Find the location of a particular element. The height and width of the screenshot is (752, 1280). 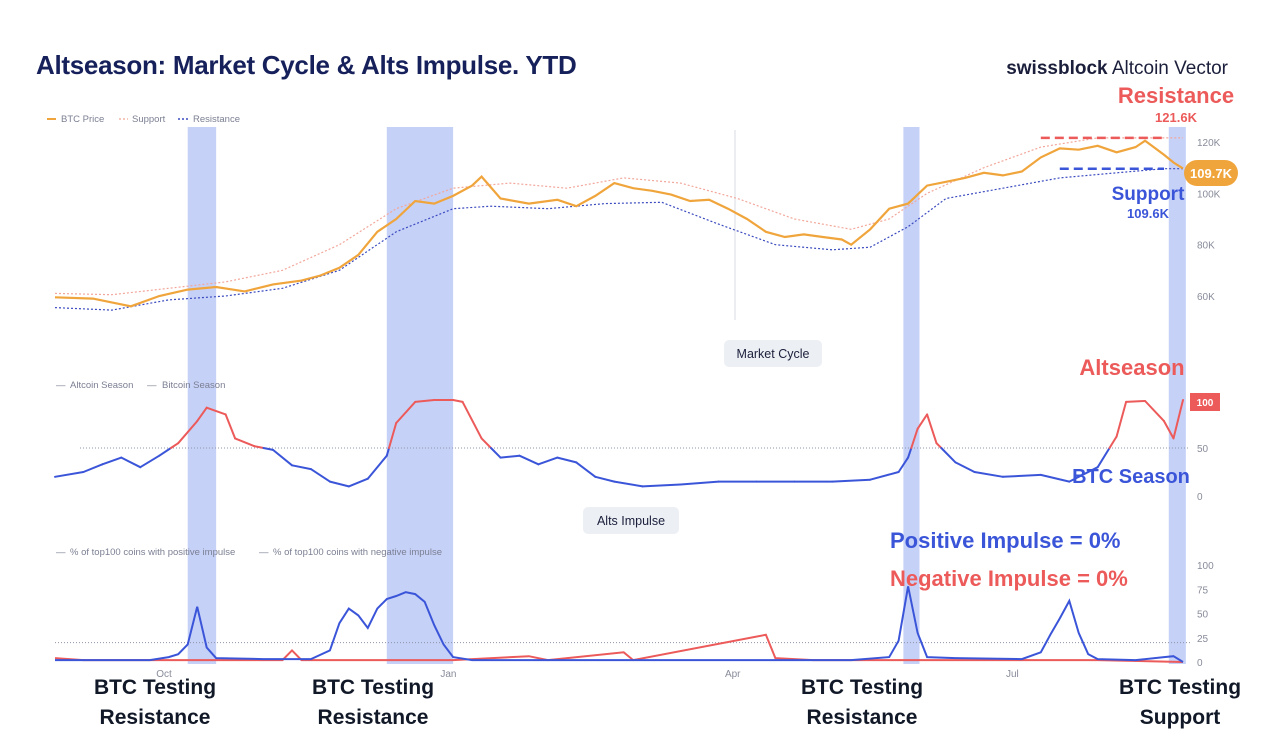

btc-season-annotation: BTC Season is located at coordinates (1131, 477).